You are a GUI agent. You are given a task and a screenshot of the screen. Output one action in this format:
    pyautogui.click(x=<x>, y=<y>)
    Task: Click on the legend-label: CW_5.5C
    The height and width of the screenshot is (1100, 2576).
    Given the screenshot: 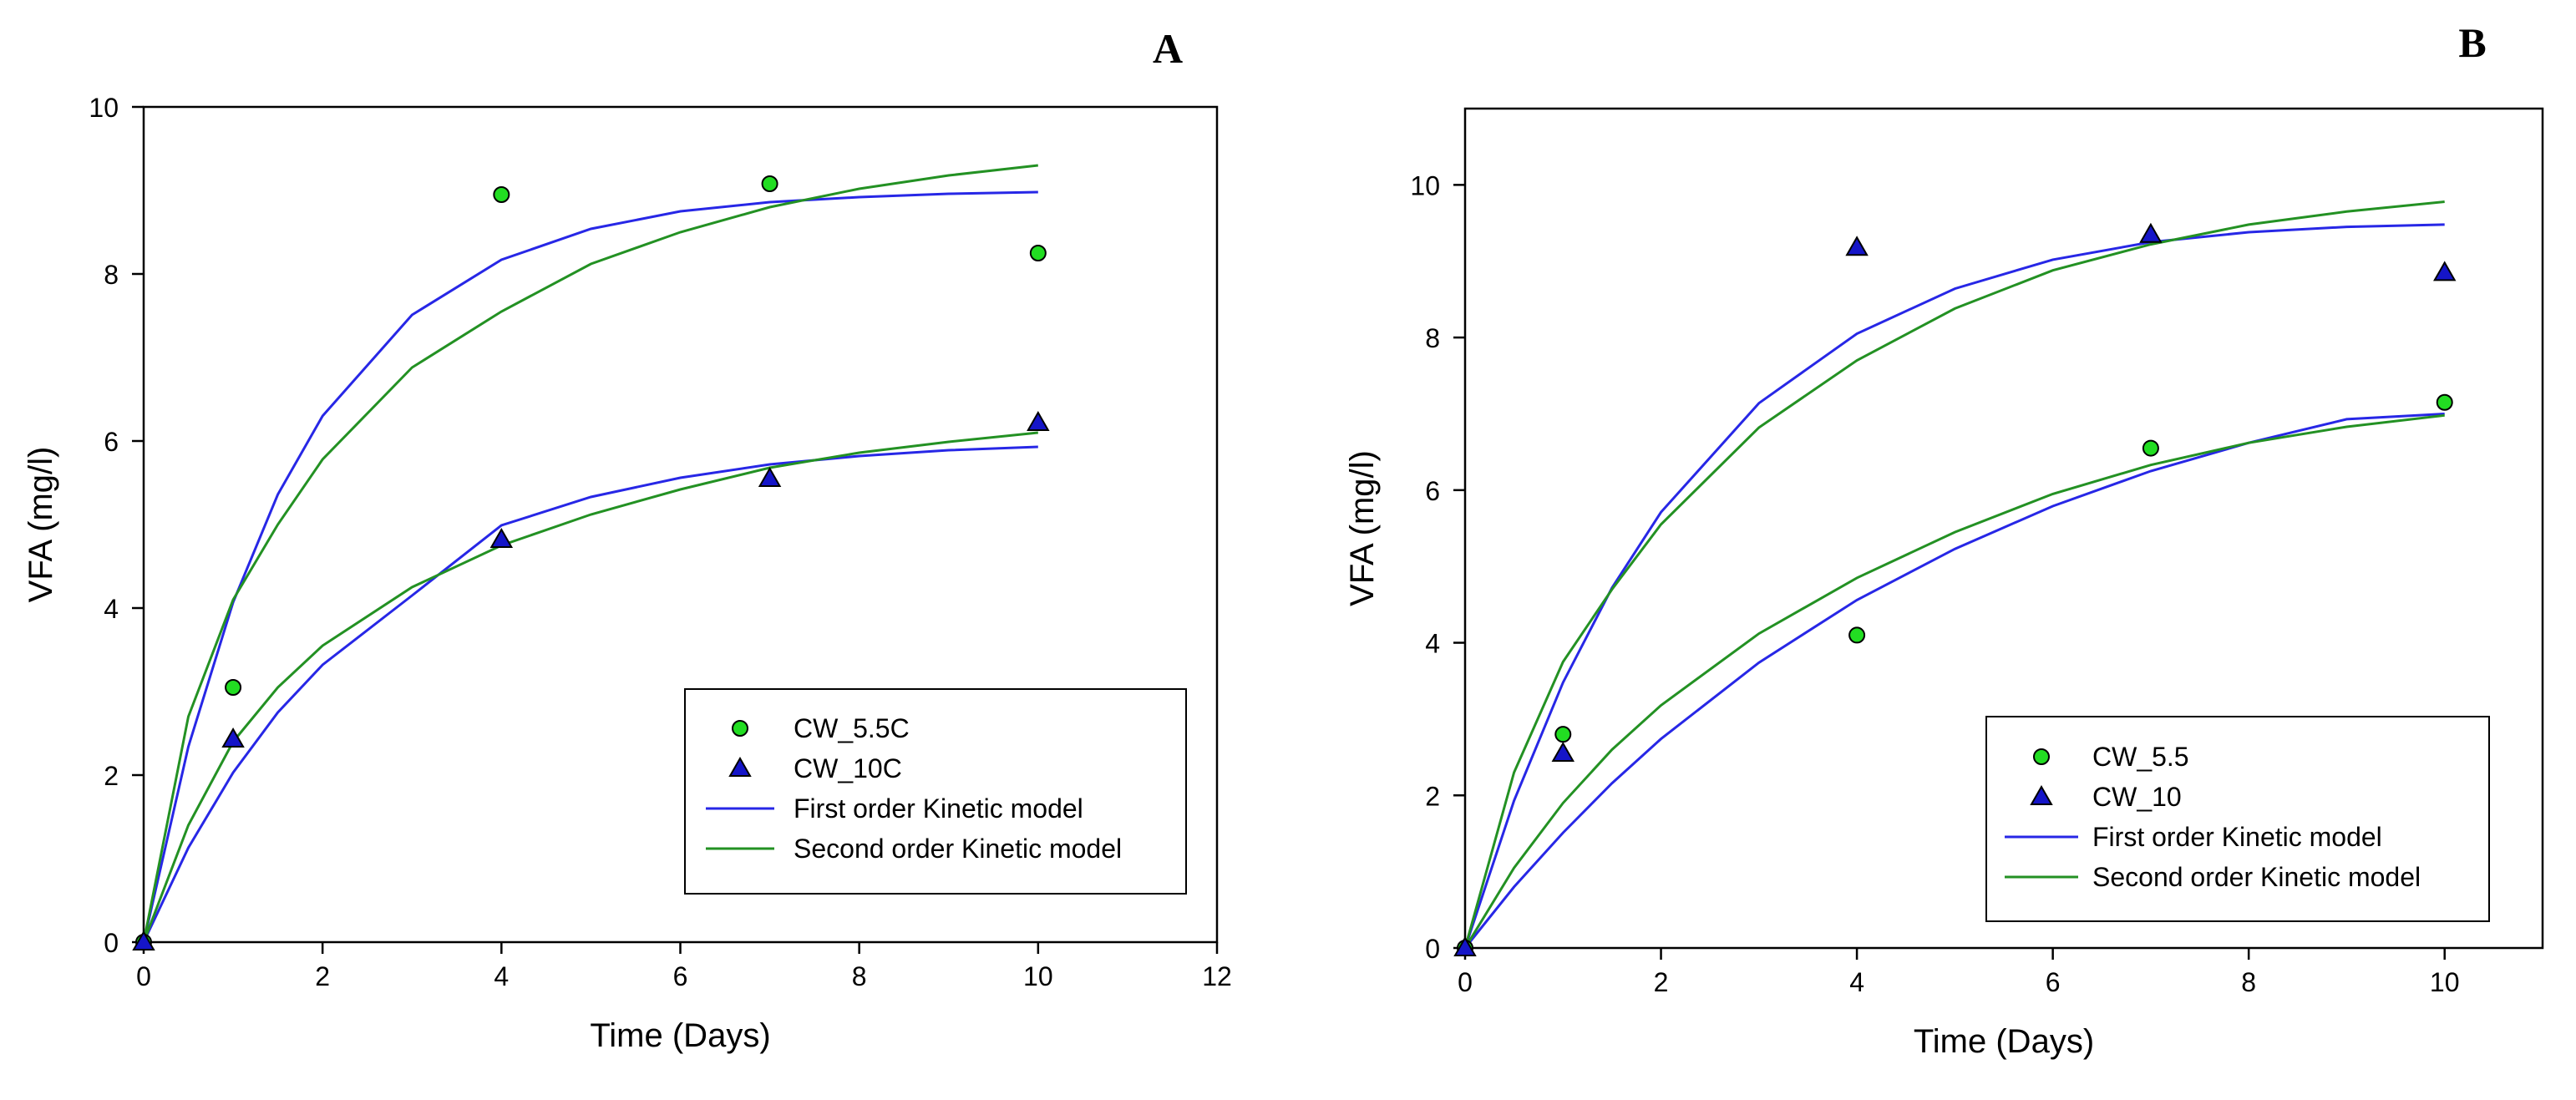 What is the action you would take?
    pyautogui.click(x=852, y=728)
    